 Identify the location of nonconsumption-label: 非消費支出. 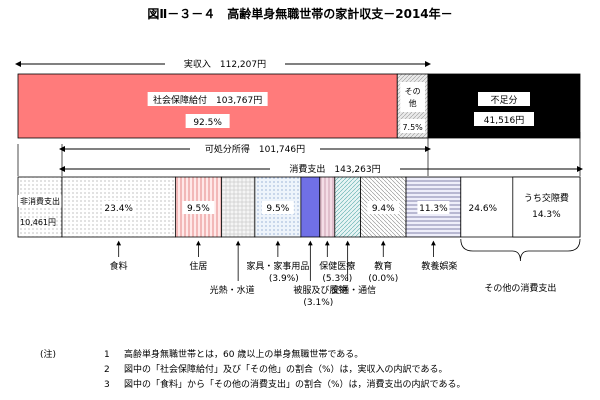
(40, 201).